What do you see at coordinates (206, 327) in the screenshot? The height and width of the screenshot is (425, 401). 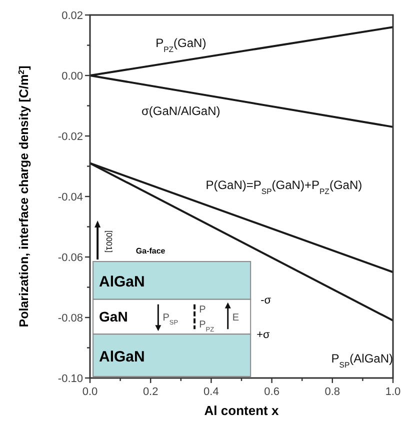 I see `annotation: P$_{PZ}$` at bounding box center [206, 327].